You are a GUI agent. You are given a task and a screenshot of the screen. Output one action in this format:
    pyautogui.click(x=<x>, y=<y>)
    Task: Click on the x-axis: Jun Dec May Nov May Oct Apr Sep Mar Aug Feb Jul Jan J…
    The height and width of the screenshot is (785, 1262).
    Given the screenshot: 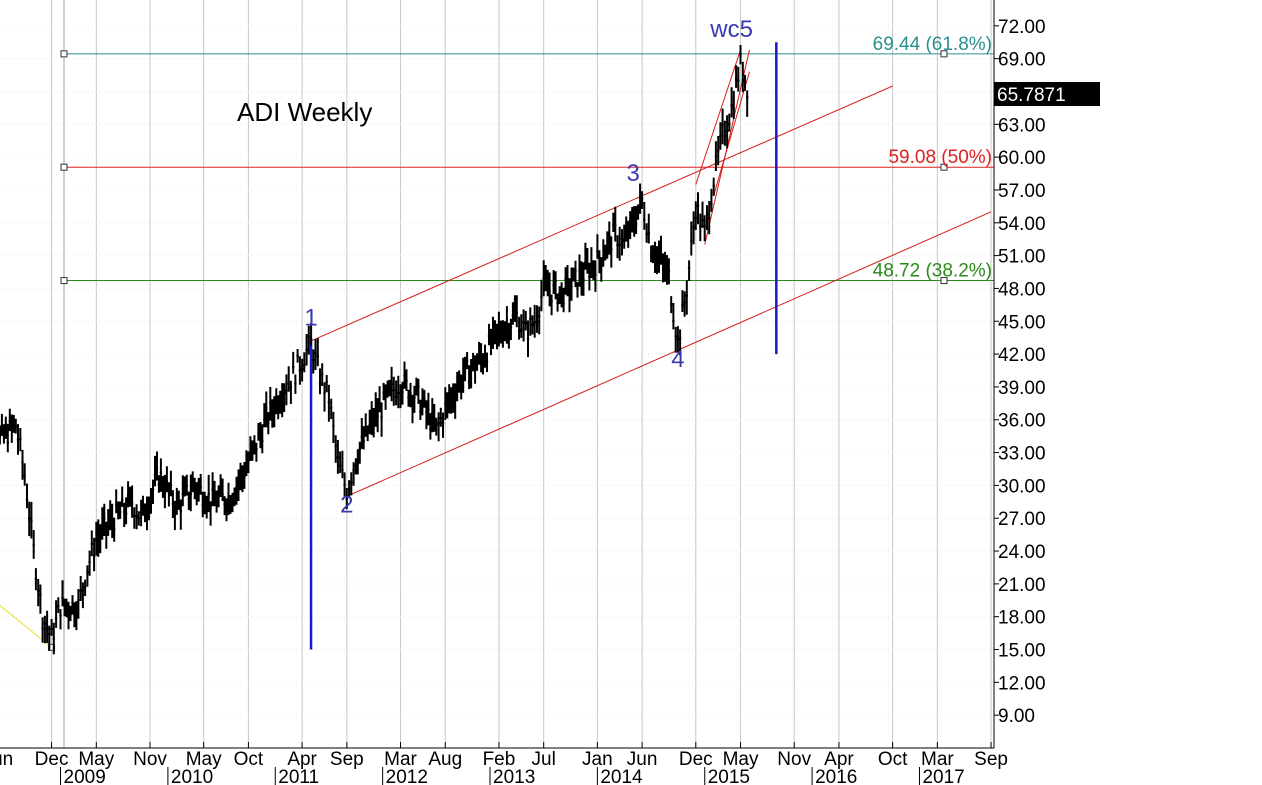 What is the action you would take?
    pyautogui.click(x=504, y=763)
    